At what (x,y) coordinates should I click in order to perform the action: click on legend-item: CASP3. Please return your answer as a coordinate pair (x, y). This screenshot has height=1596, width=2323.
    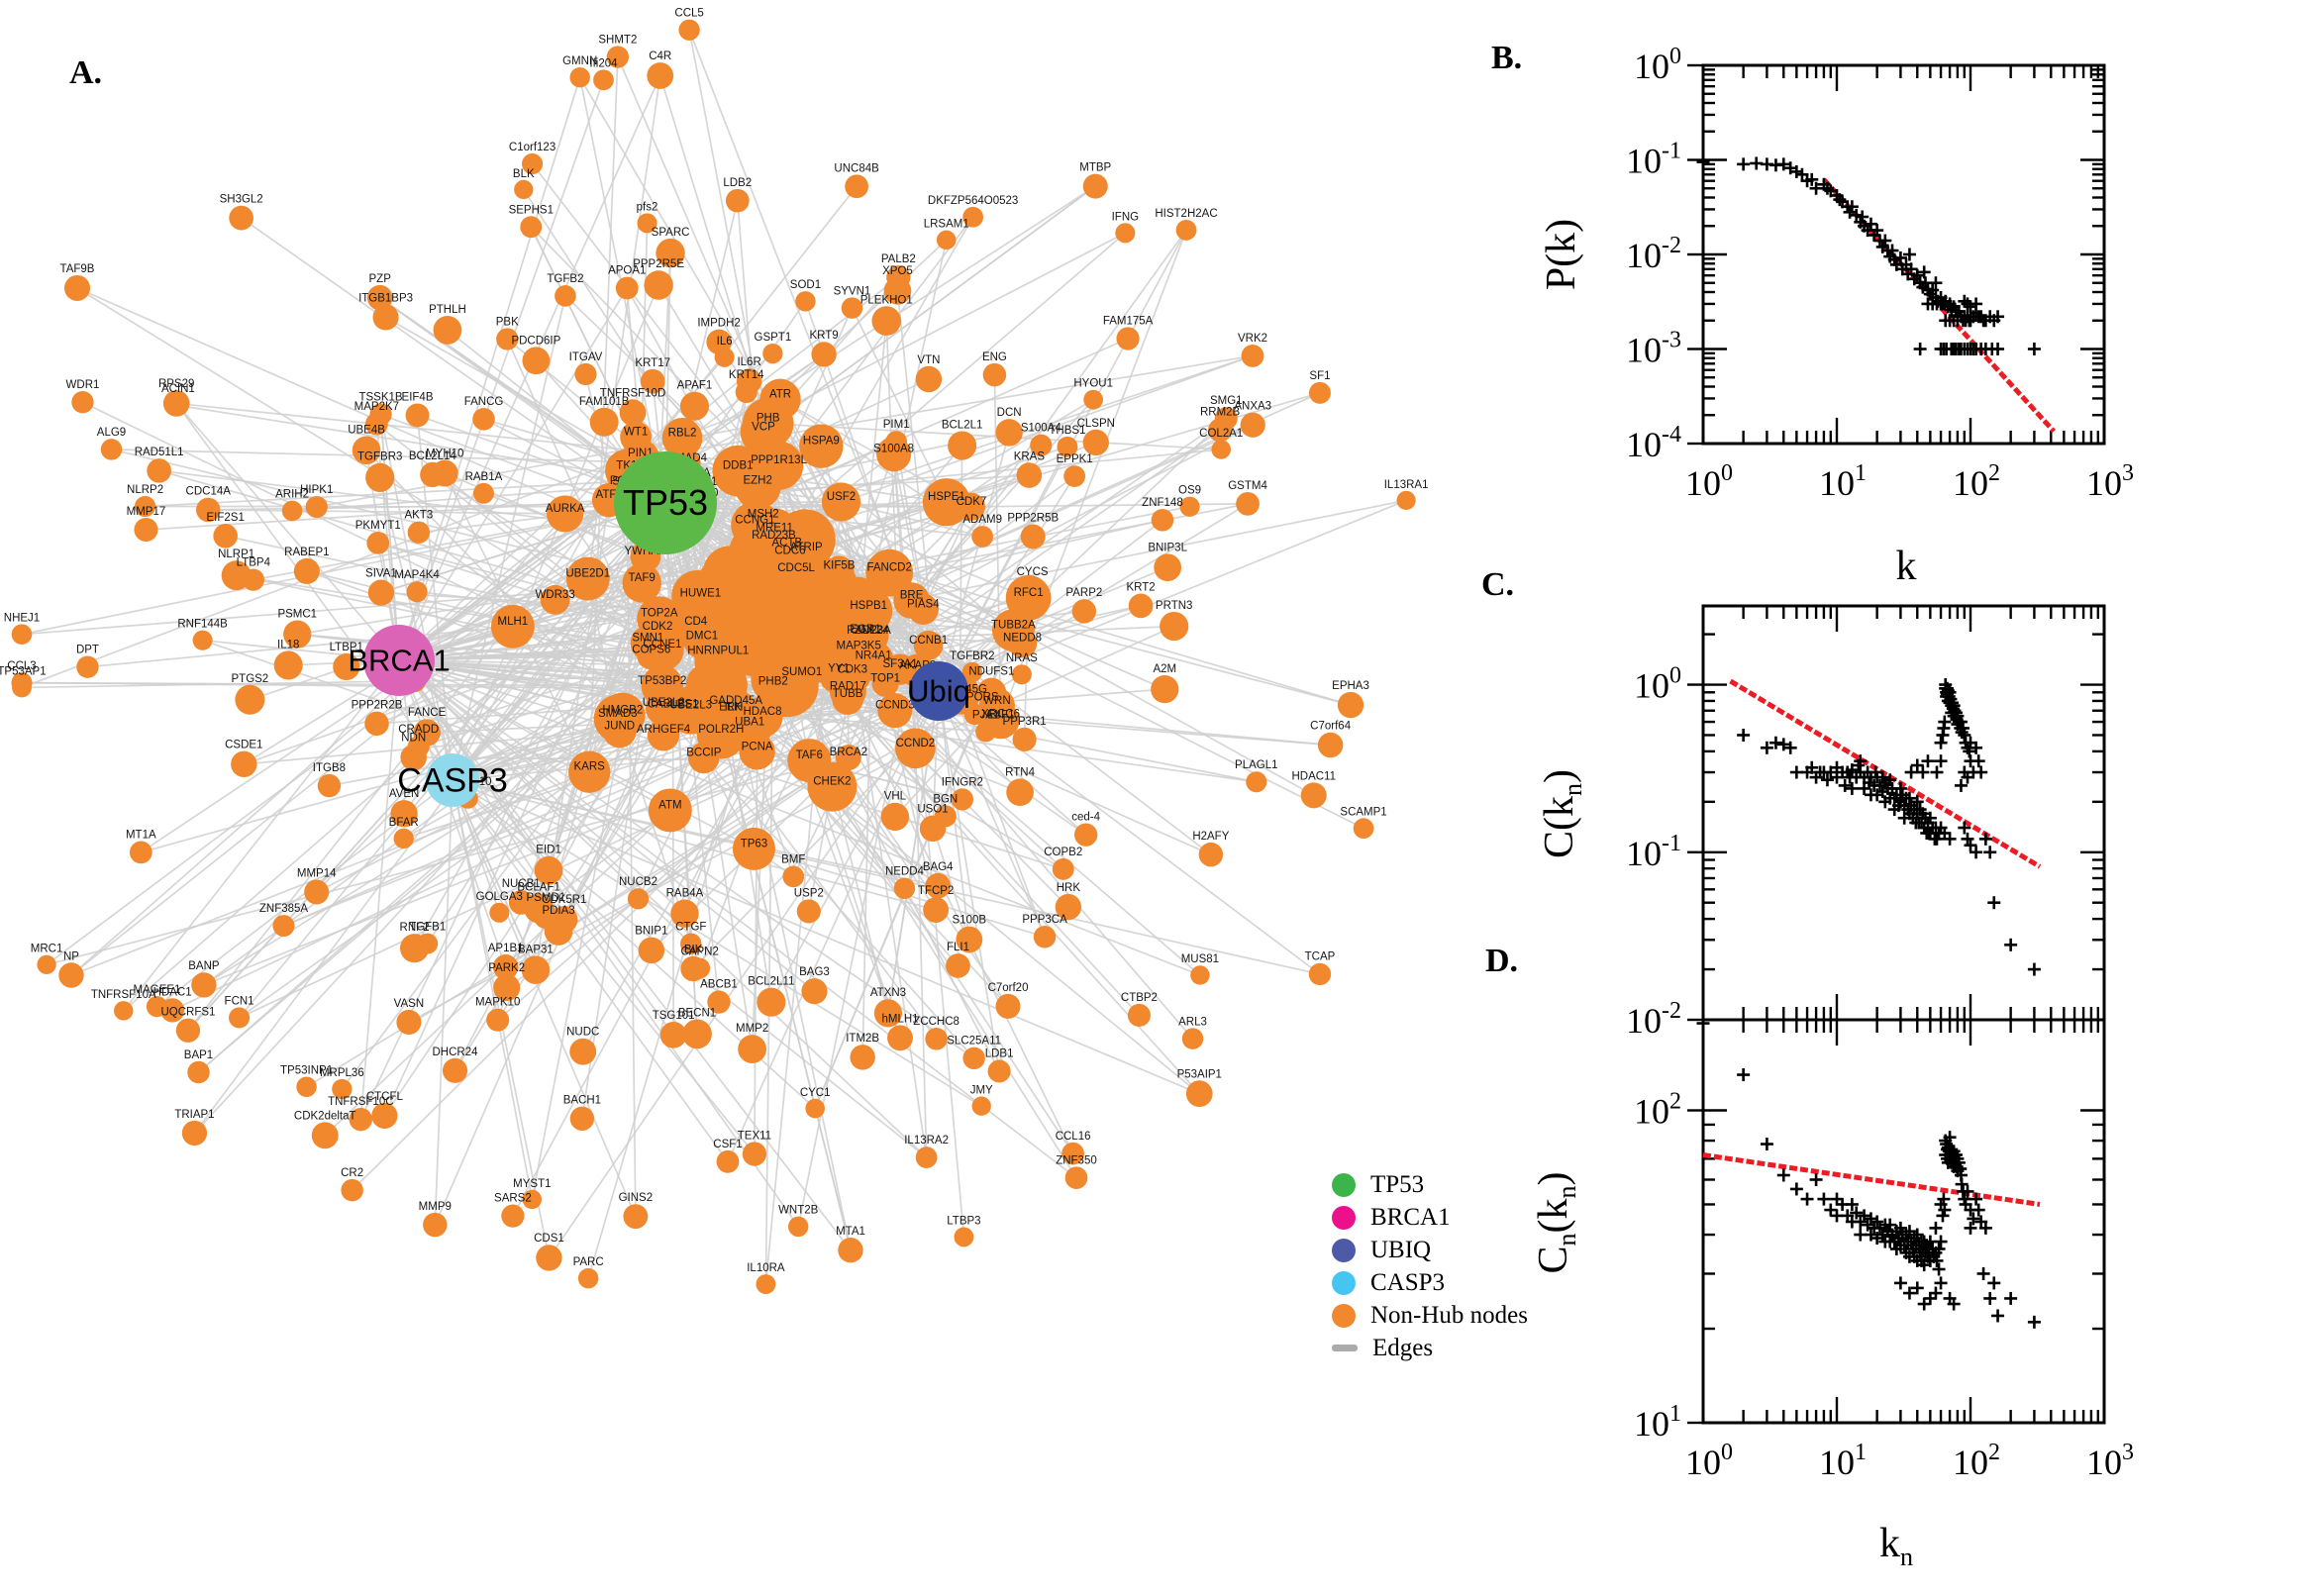
    Looking at the image, I should click on (1471, 1282).